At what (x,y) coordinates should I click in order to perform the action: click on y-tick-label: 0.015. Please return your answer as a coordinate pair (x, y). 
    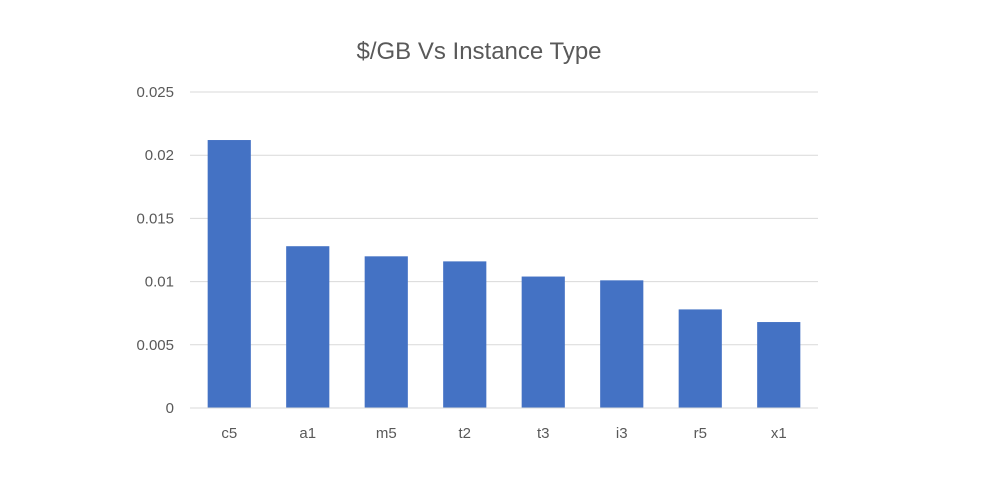
    Looking at the image, I should click on (155, 218).